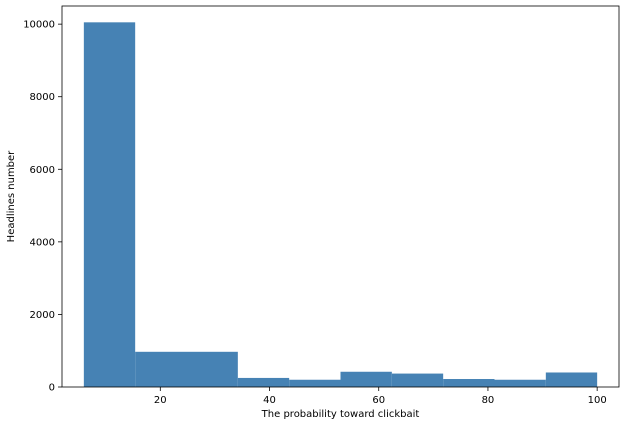 The height and width of the screenshot is (425, 624). I want to click on y-axis-label: Headlines number, so click(11, 196).